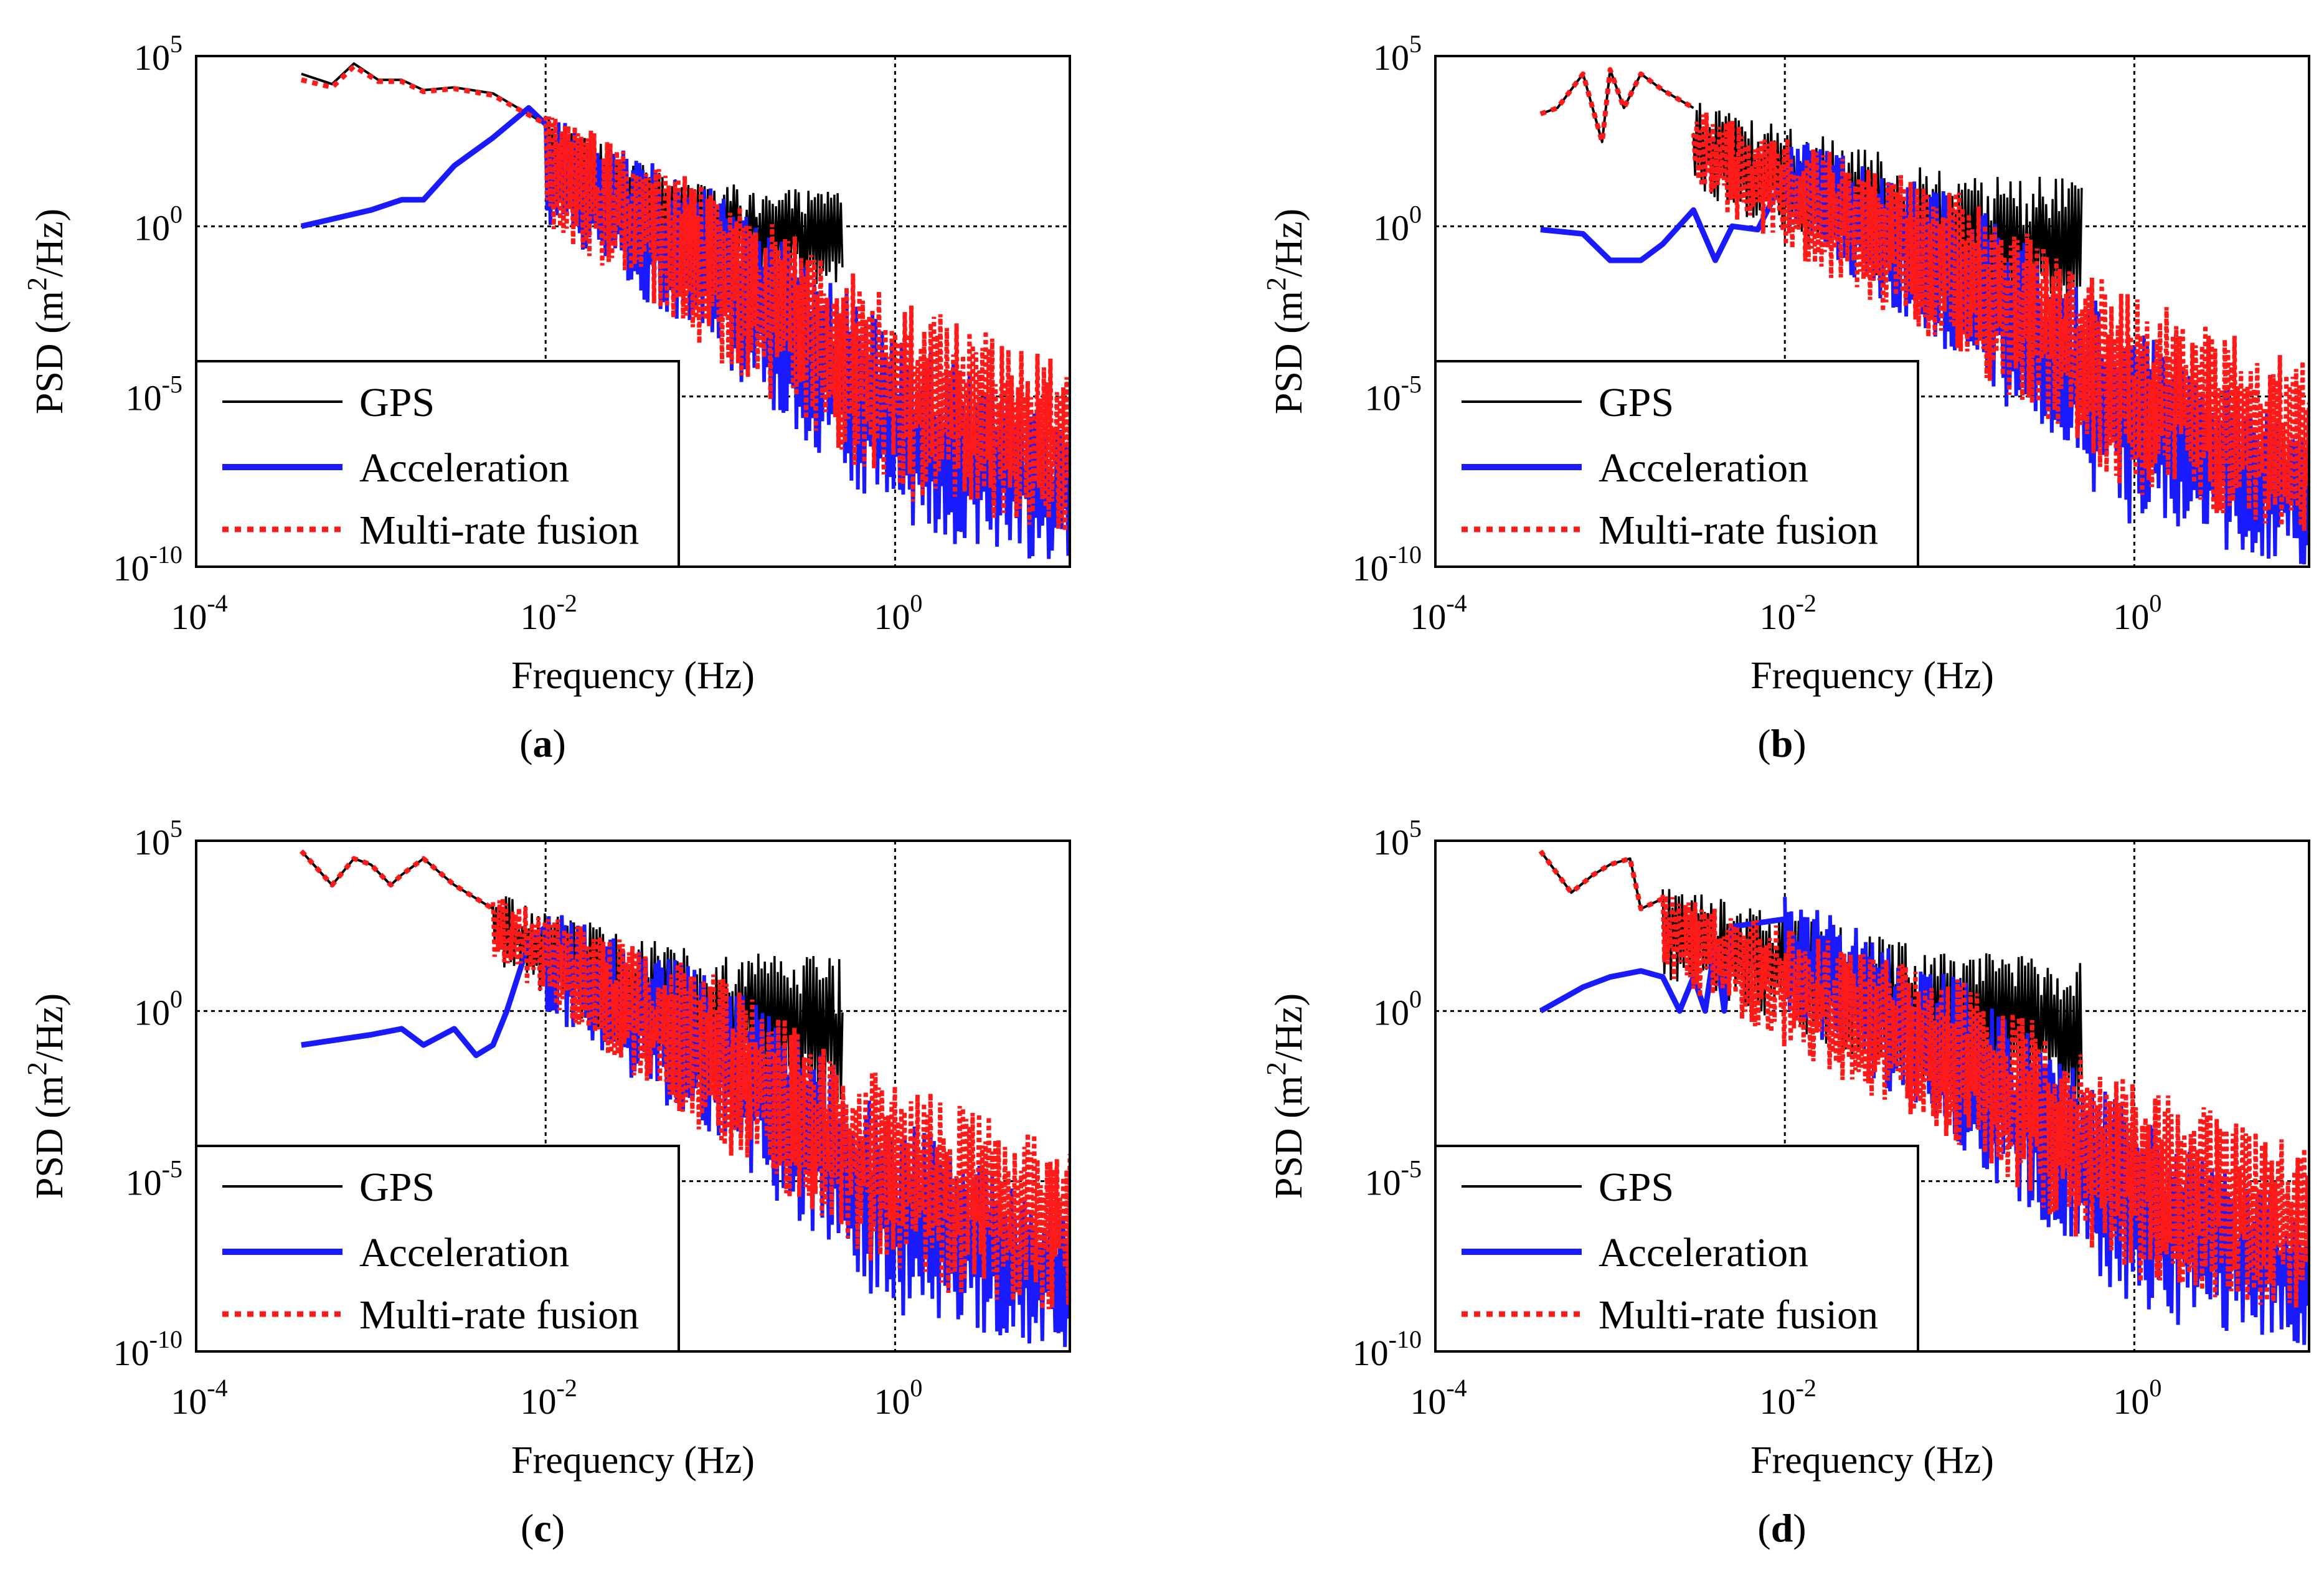 Image resolution: width=2324 pixels, height=1580 pixels. Describe the element at coordinates (543, 743) in the screenshot. I see `panel-caption: (a)` at that location.